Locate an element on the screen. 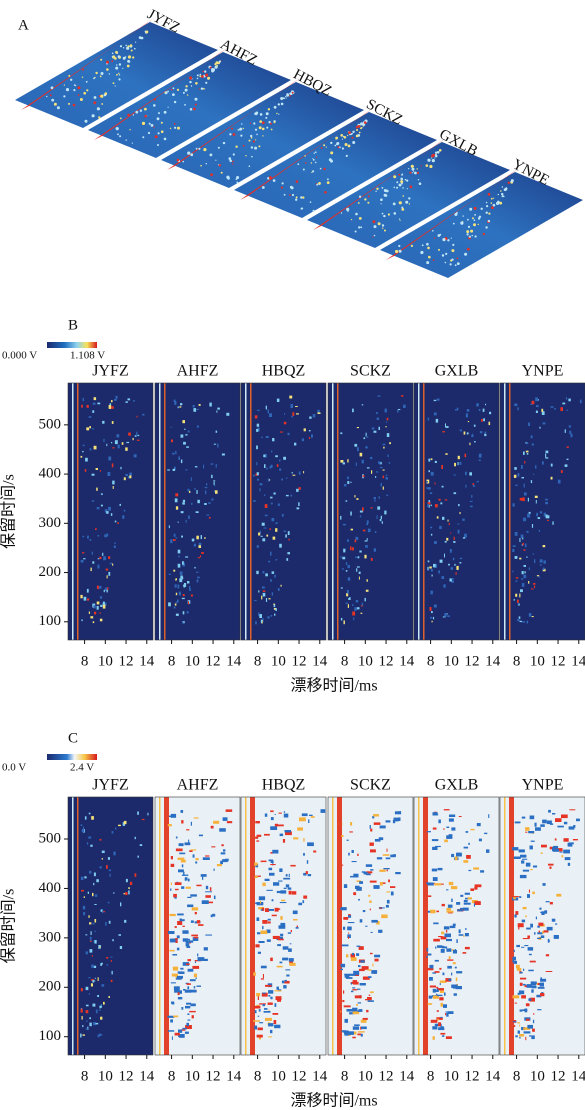  colorbar-max-label: 2.4 V is located at coordinates (82, 768).